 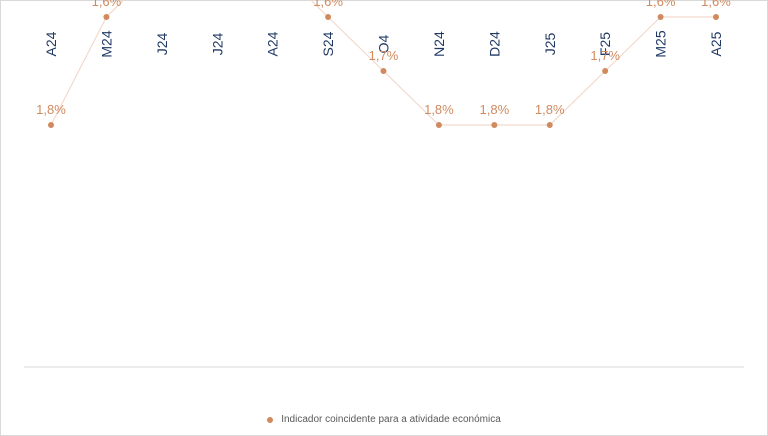 I want to click on legend-marker-icon, so click(x=270, y=419).